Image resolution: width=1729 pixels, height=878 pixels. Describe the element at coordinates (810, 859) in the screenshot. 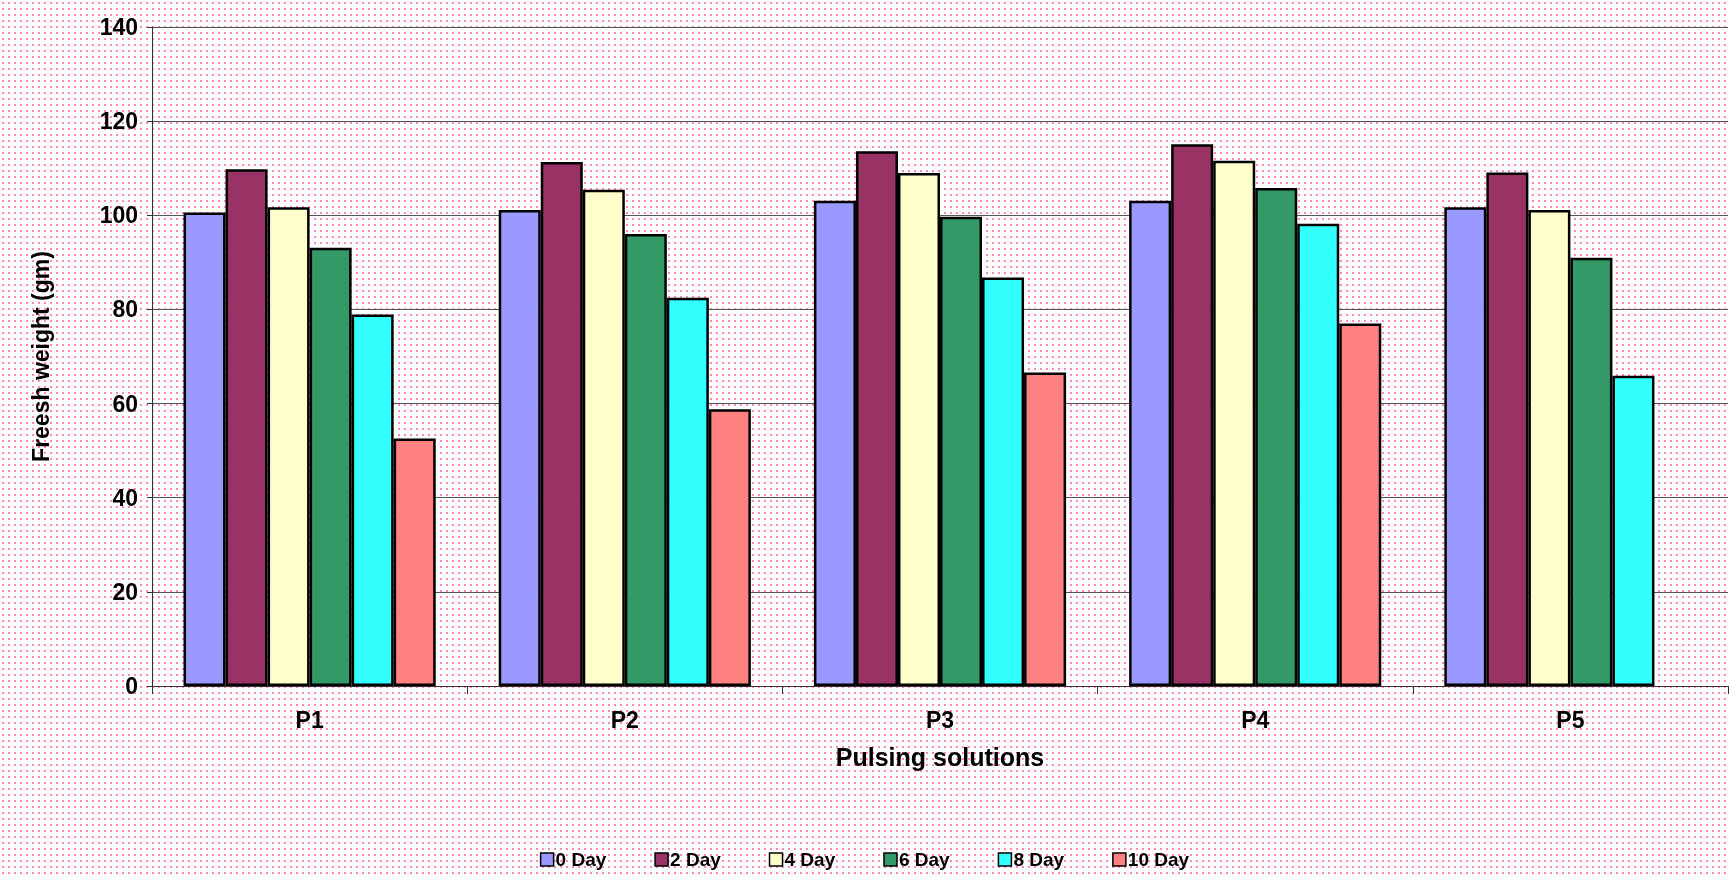

I see `legend-label: 4 Day` at that location.